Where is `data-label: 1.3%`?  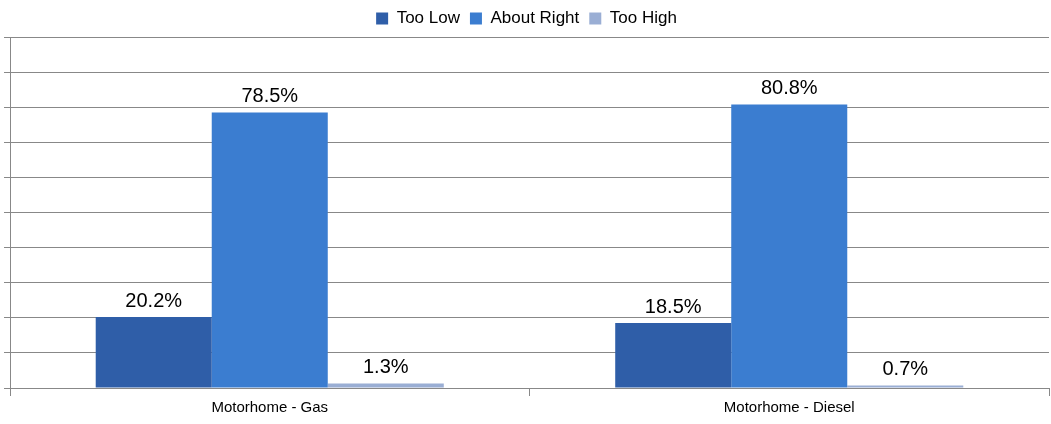
data-label: 1.3% is located at coordinates (385, 365).